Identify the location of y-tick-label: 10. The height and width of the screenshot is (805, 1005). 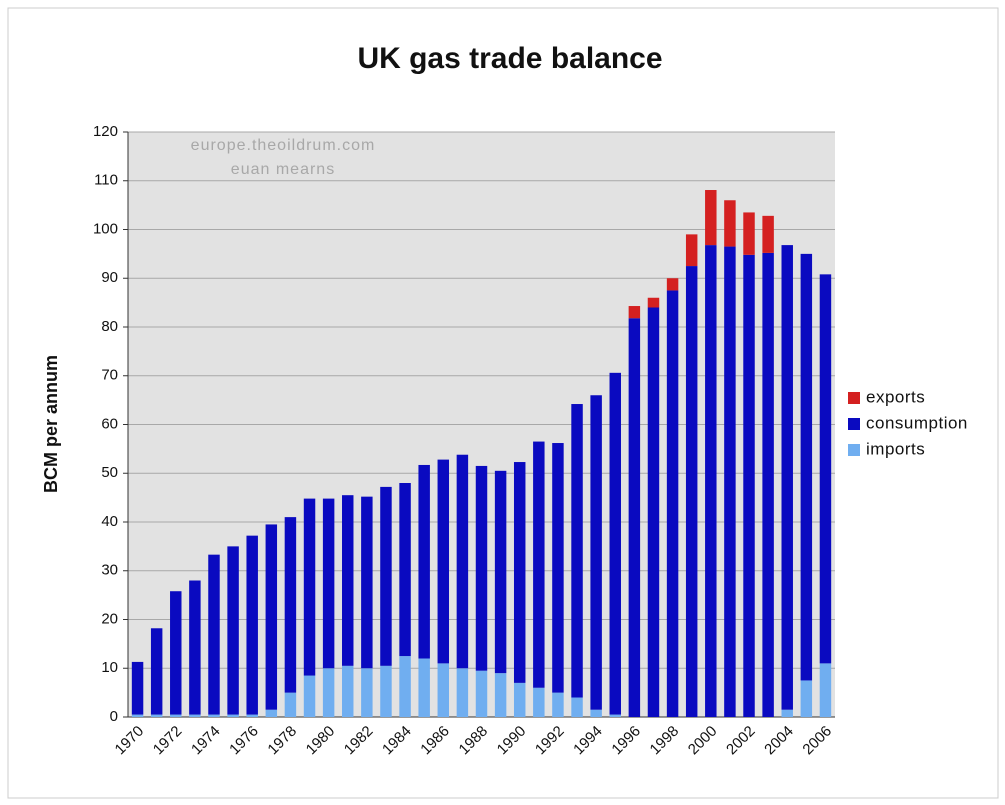
(109, 667).